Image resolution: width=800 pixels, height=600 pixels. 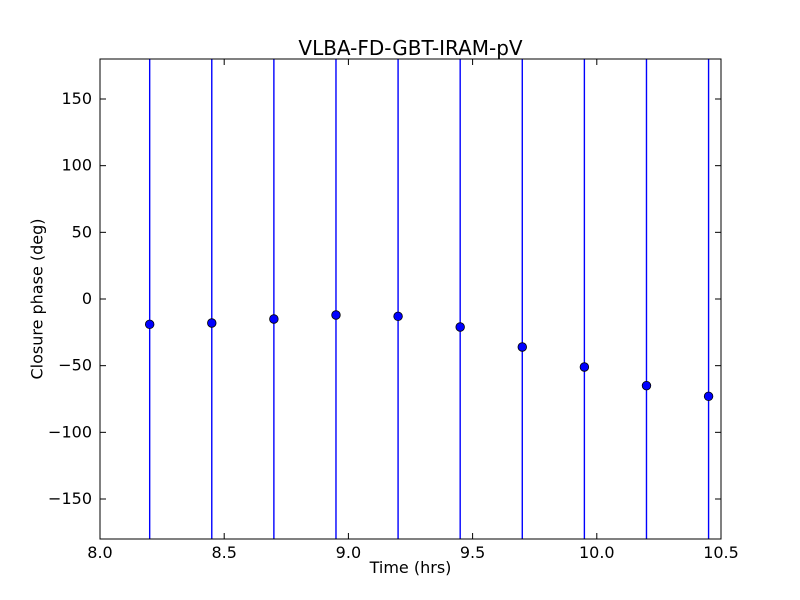 What do you see at coordinates (76, 98) in the screenshot?
I see `y-tick-label: 150` at bounding box center [76, 98].